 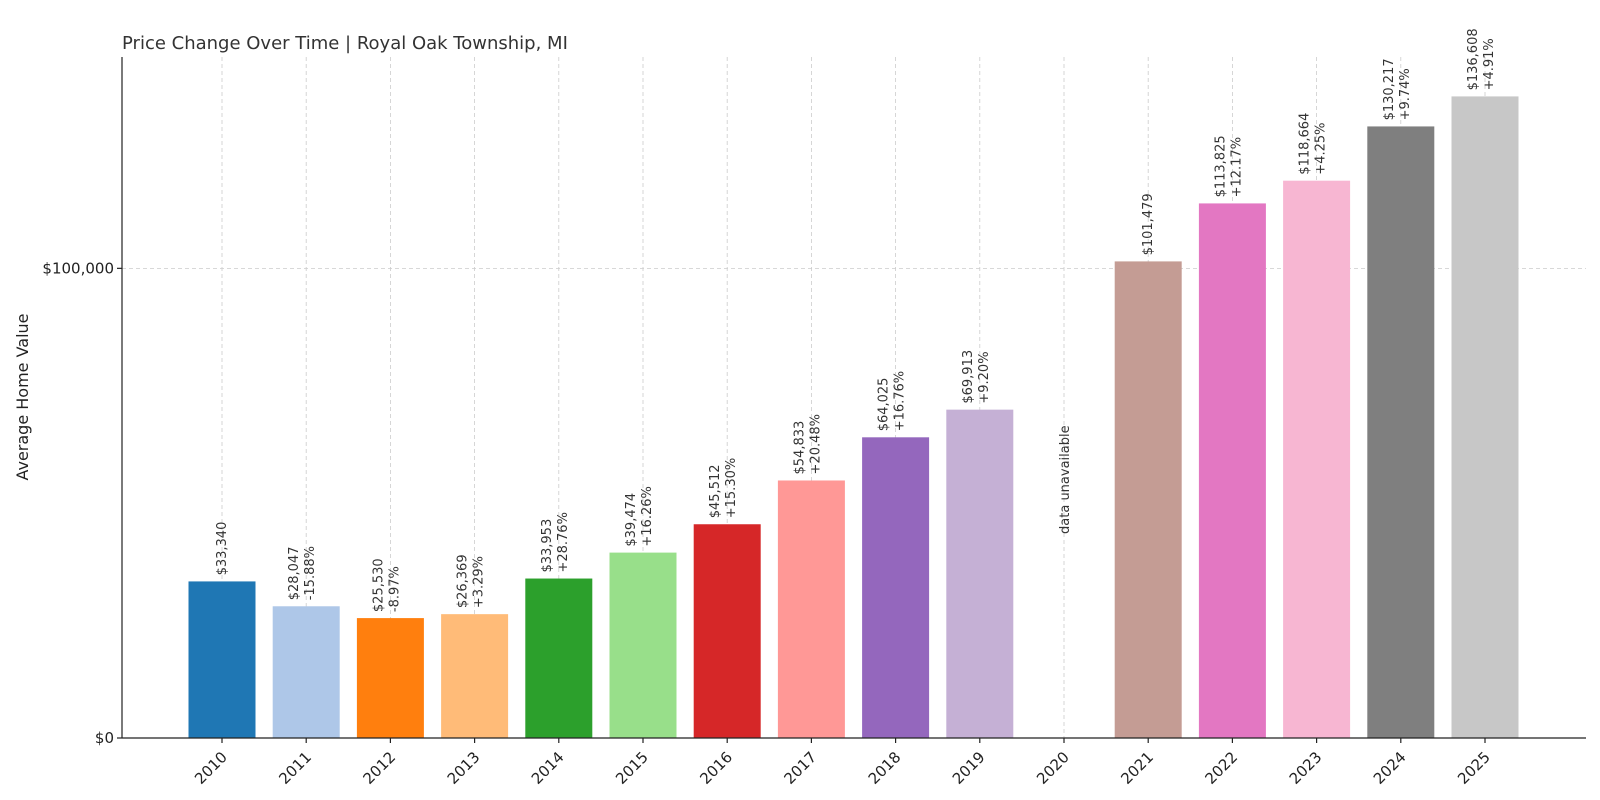 I want to click on change-label: +15.30%, so click(x=731, y=488).